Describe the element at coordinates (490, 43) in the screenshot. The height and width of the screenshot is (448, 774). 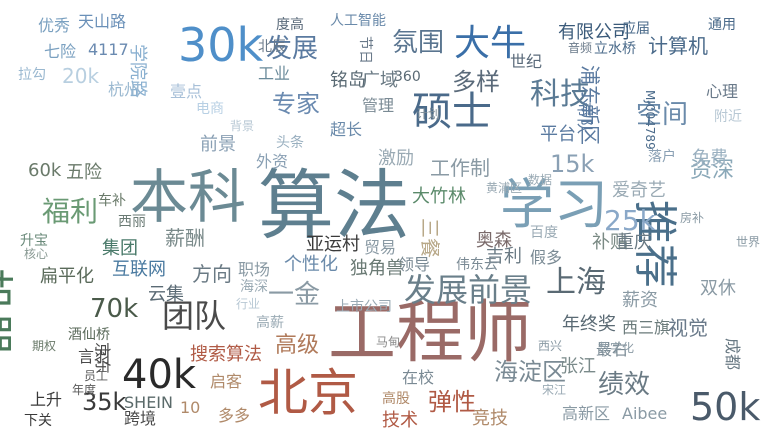
I see `cloud-word: 大牛` at that location.